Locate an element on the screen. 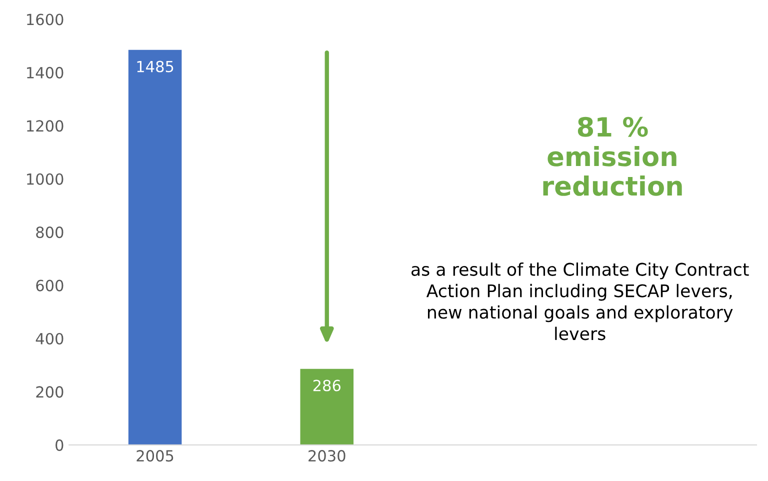  data-label: 286 is located at coordinates (326, 386).